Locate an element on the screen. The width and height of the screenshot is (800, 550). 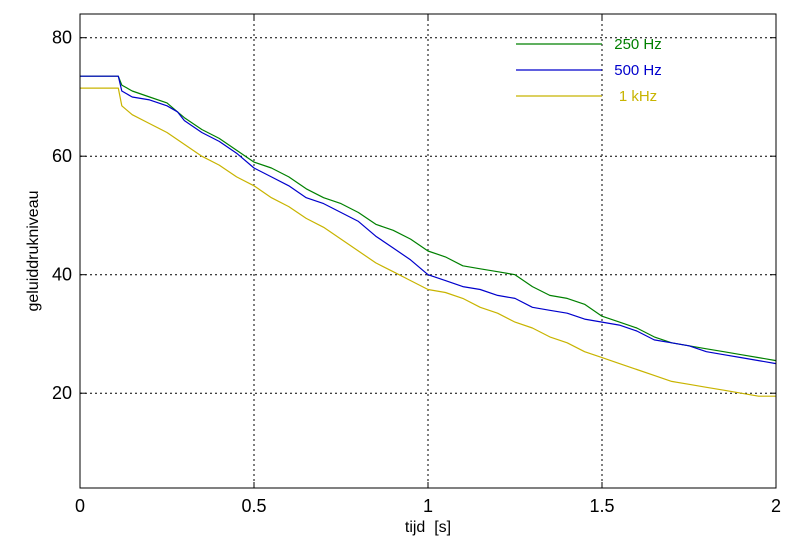
legend-label: 250 Hz is located at coordinates (638, 44).